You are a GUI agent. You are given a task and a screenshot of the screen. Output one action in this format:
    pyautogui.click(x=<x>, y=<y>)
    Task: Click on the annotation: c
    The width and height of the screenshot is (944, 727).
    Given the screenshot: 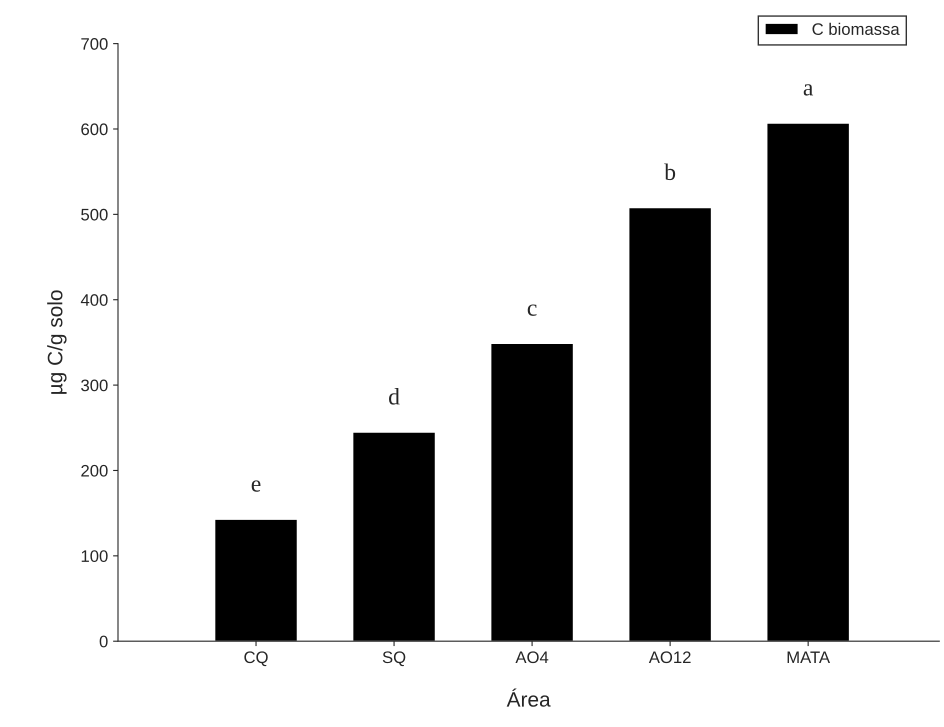 What is the action you would take?
    pyautogui.click(x=532, y=310)
    